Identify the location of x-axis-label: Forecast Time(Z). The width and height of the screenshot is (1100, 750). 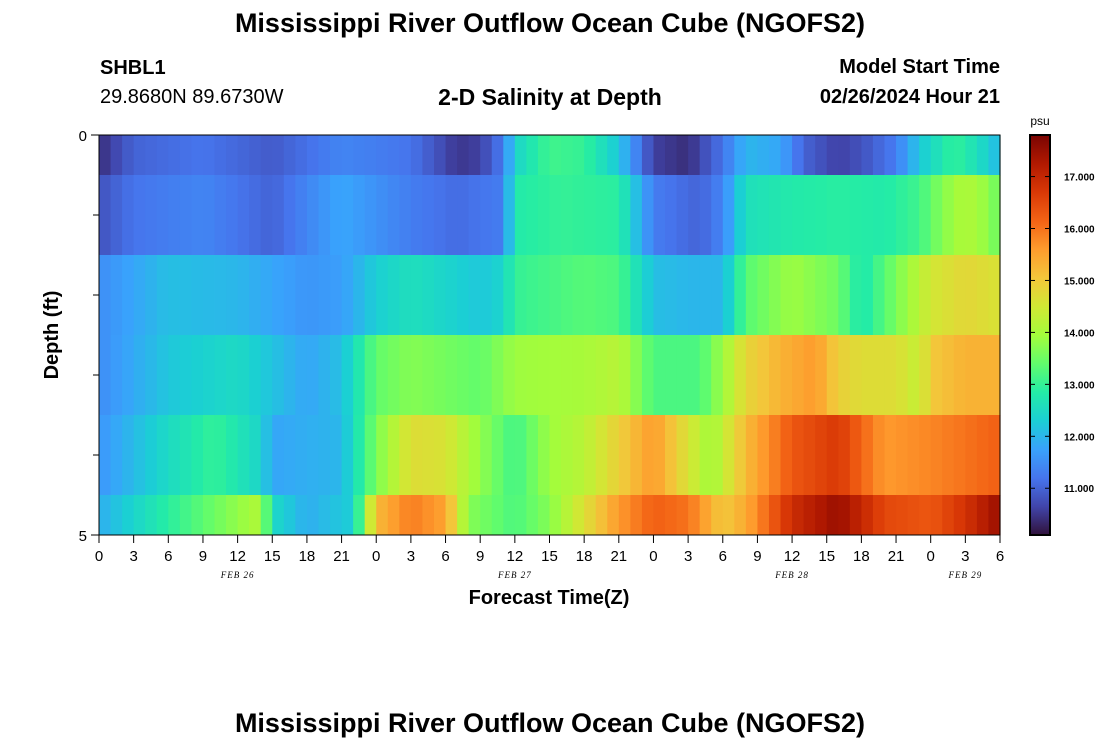
(549, 598).